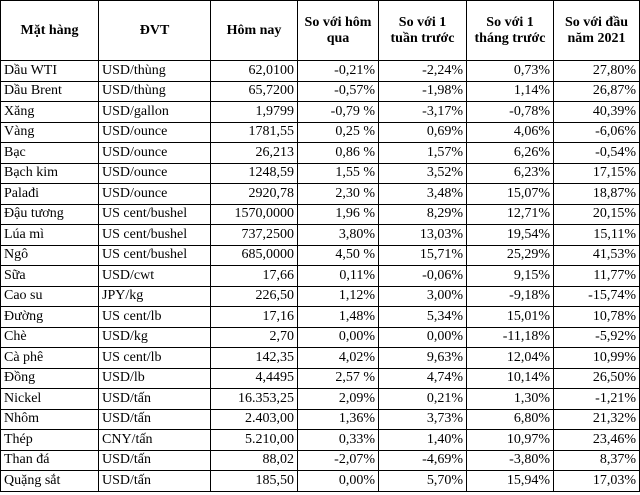  What do you see at coordinates (510, 337) in the screenshot?
I see `table-cell: -11,18%` at bounding box center [510, 337].